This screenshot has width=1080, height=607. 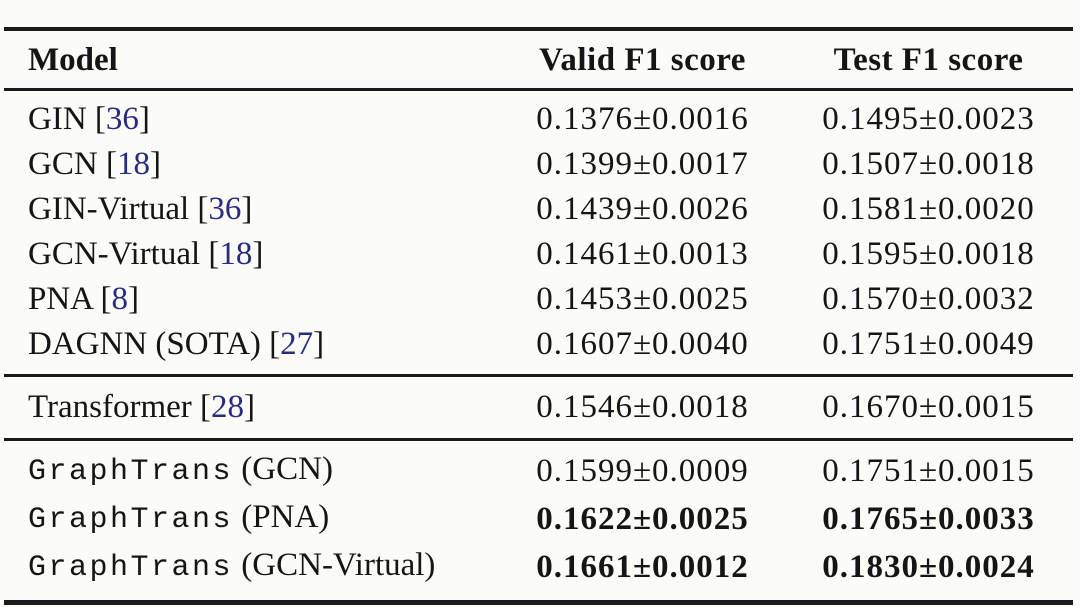 What do you see at coordinates (928, 60) in the screenshot?
I see `column-header-test-f1: Test F1 score` at bounding box center [928, 60].